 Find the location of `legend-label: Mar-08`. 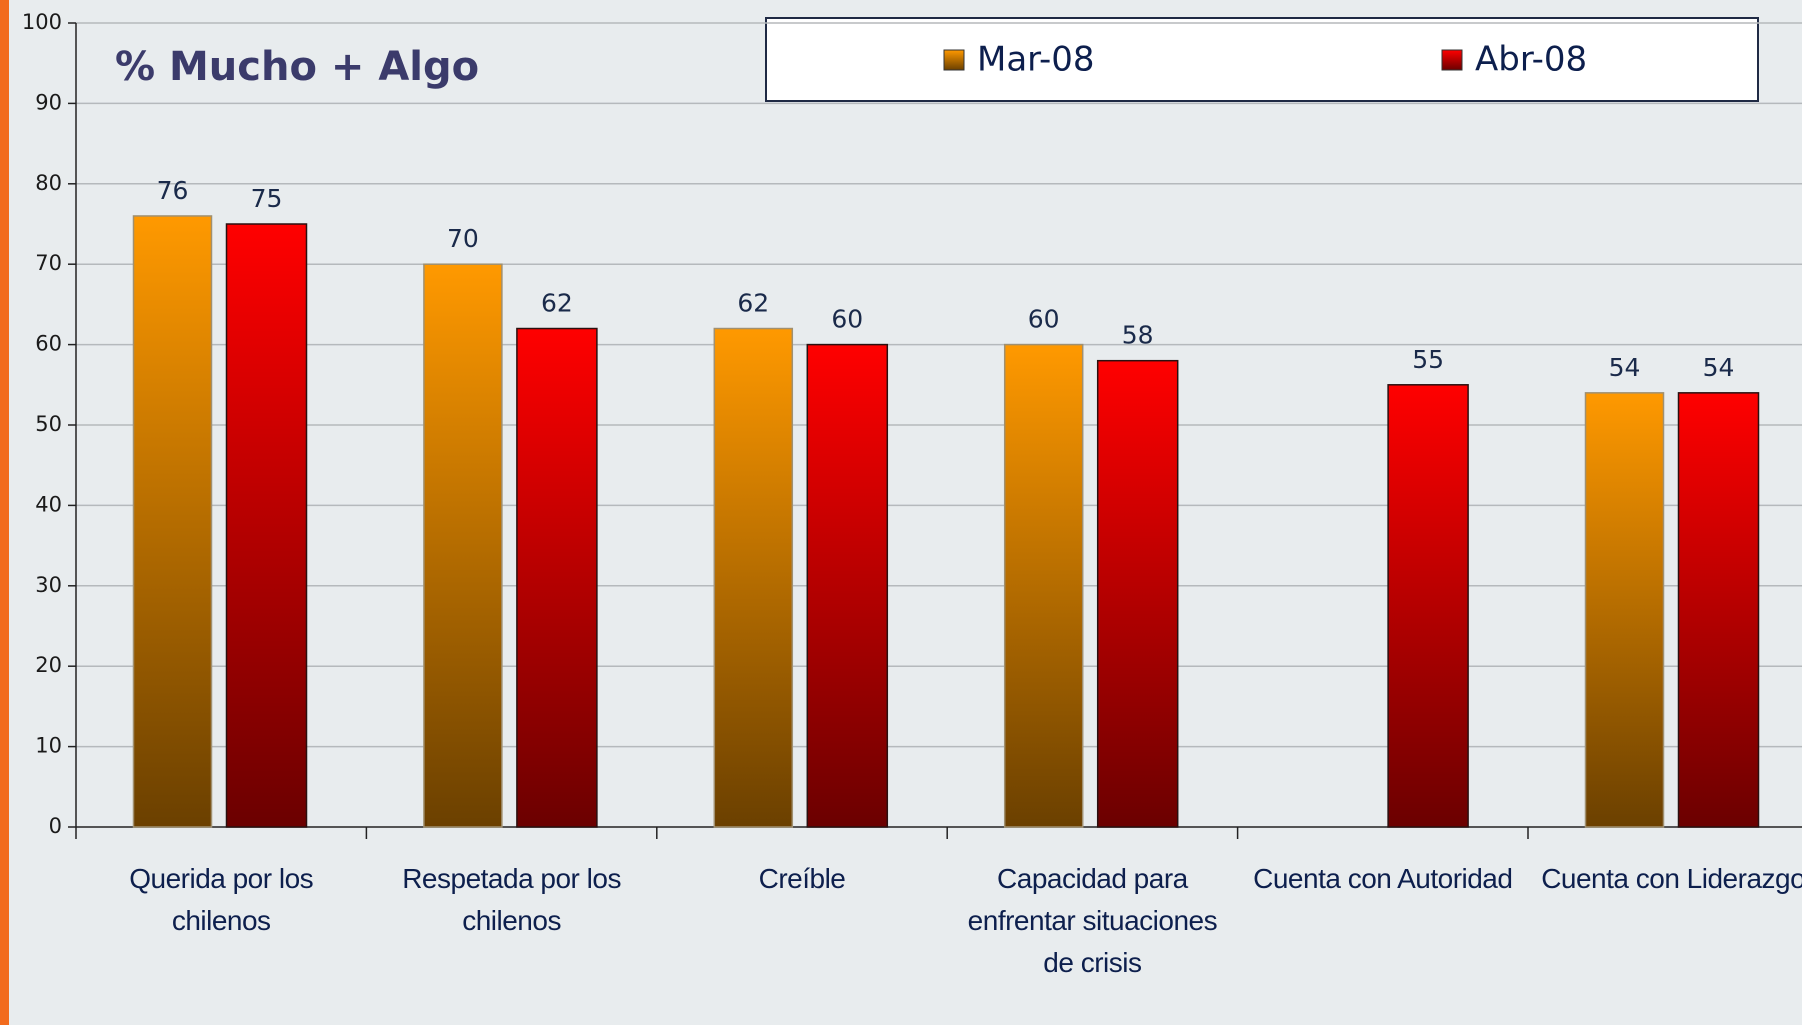

legend-label: Mar-08 is located at coordinates (1036, 60).